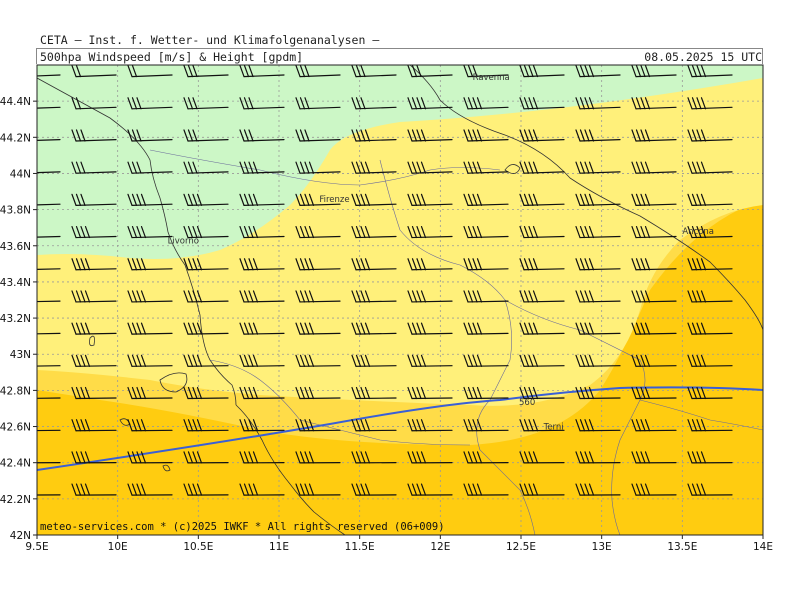 The width and height of the screenshot is (800, 600). Describe the element at coordinates (491, 78) in the screenshot. I see `city-label: Ravenna` at that location.